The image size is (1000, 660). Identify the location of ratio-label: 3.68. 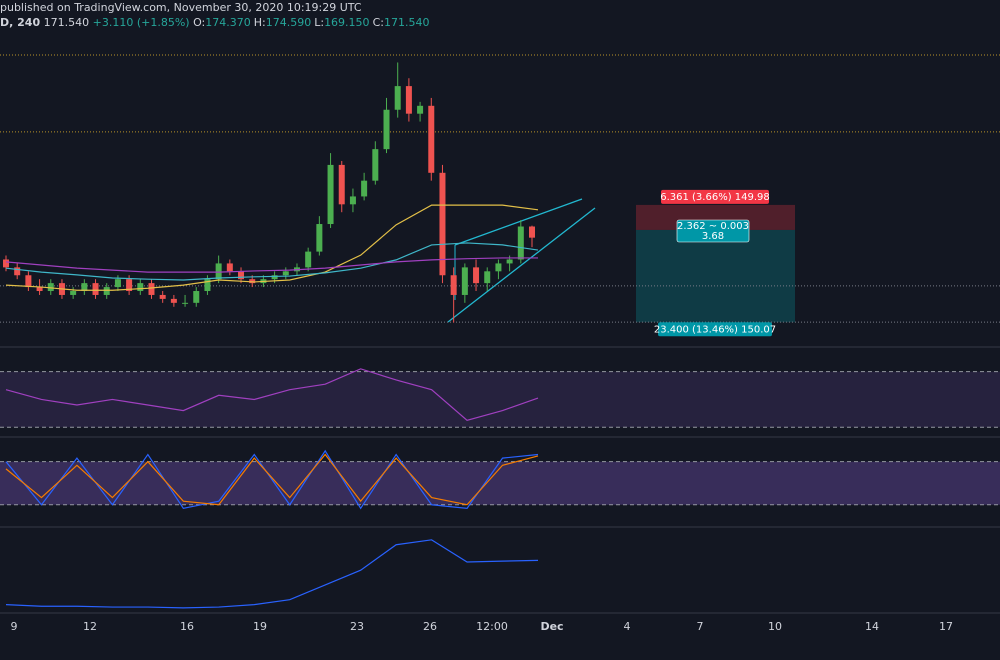
(713, 236).